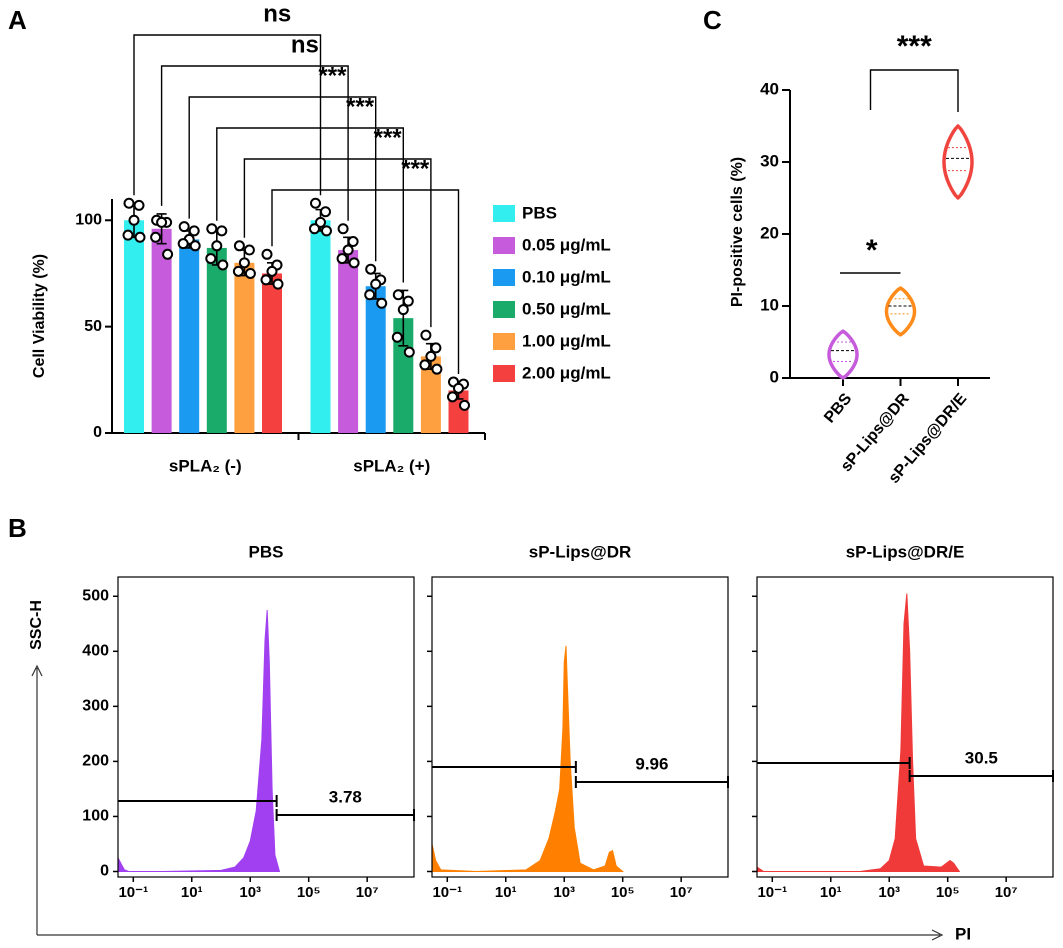  I want to click on y-tick-label: 400, so click(95, 651).